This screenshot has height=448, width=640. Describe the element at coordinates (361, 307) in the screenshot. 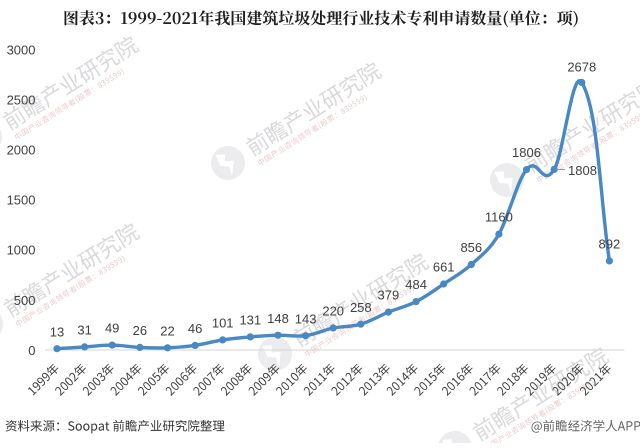

I see `svg-text: 258` at that location.